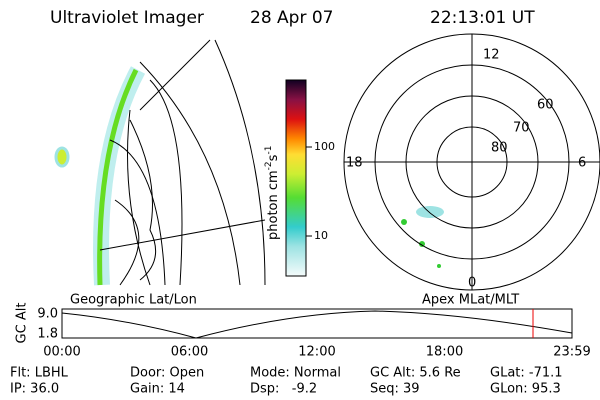 Image resolution: width=600 pixels, height=400 pixels. I want to click on lat-label: 70, so click(521, 128).